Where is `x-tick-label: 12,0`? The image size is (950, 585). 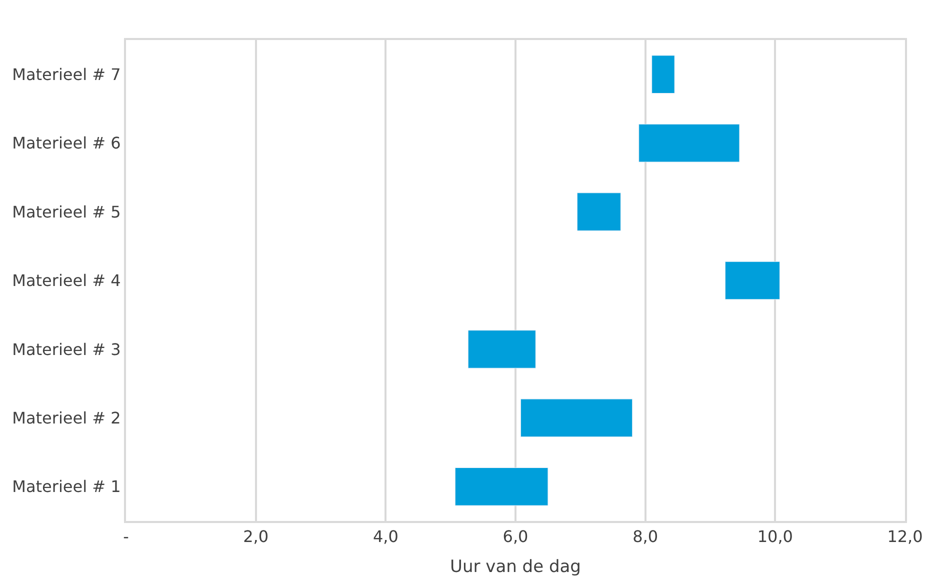 x-tick-label: 12,0 is located at coordinates (905, 536).